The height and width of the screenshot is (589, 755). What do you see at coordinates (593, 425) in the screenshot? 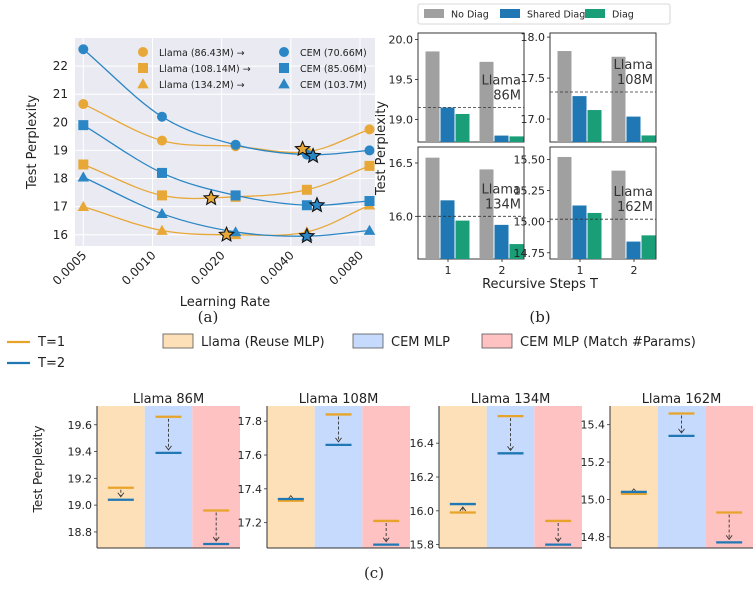
I see `c-y-tick-label: 15.4` at bounding box center [593, 425].